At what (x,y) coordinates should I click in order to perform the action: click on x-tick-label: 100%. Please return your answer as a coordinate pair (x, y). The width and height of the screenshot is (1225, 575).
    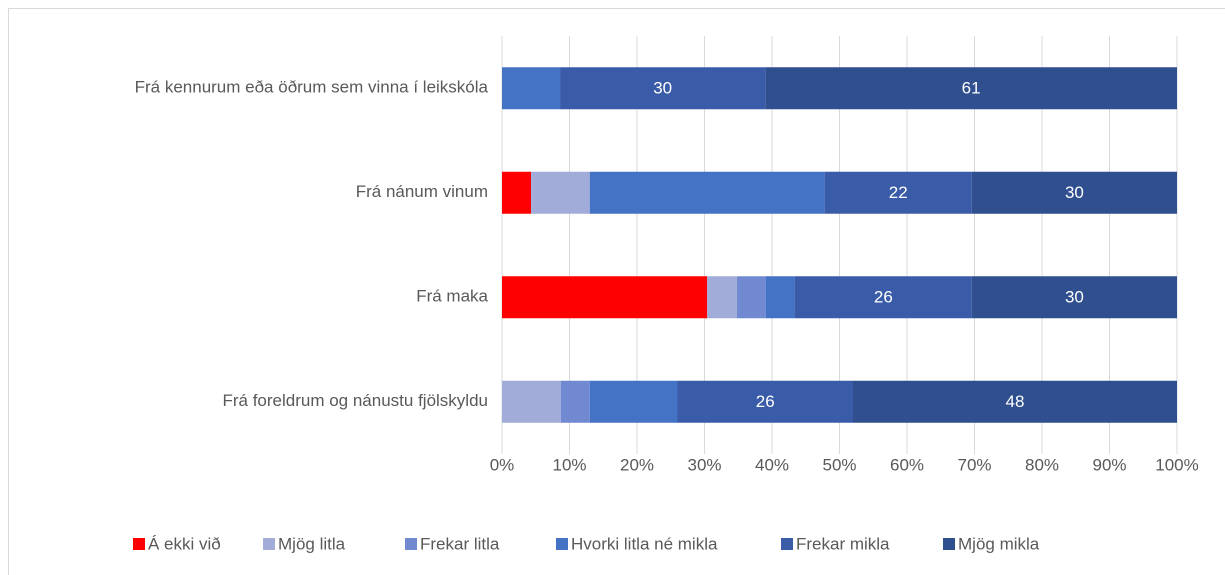
    Looking at the image, I should click on (1176, 464).